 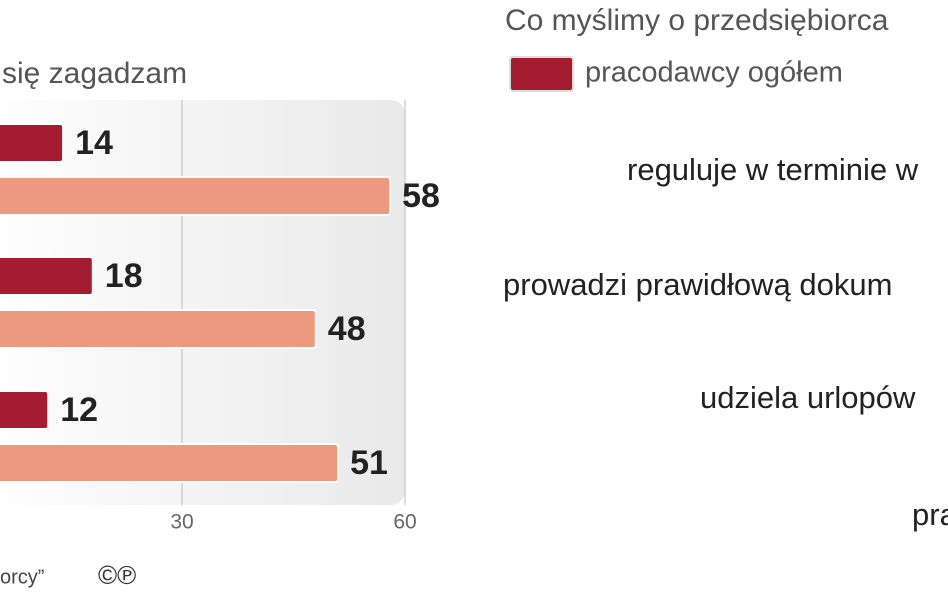 What do you see at coordinates (79, 410) in the screenshot?
I see `value-label: 12` at bounding box center [79, 410].